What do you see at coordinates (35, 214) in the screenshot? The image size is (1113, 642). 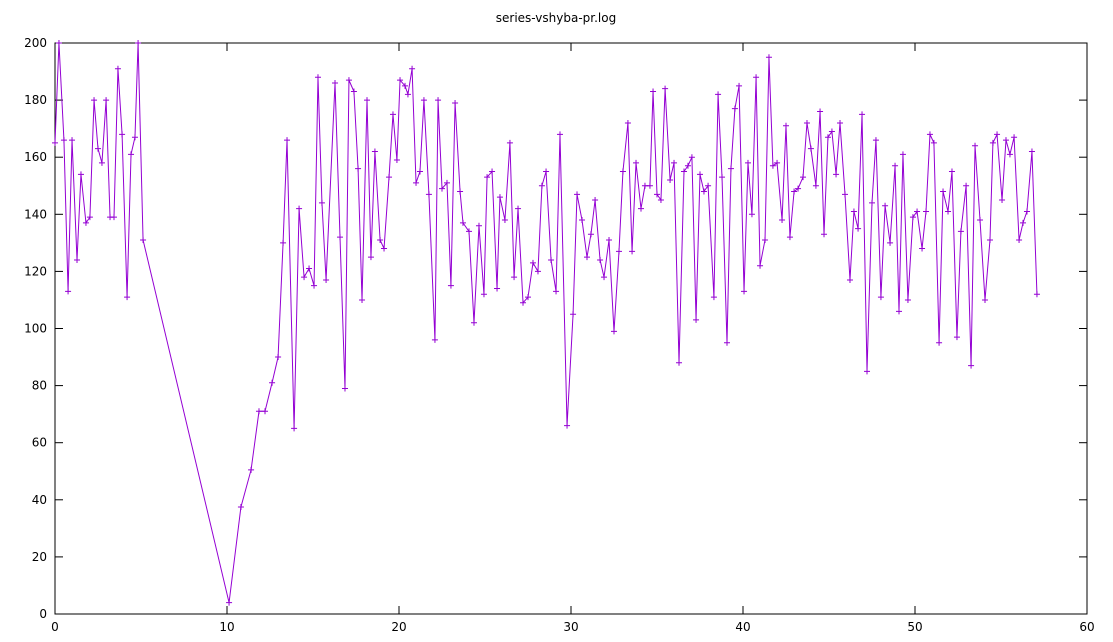 I see `y-tick-label: 140` at bounding box center [35, 214].